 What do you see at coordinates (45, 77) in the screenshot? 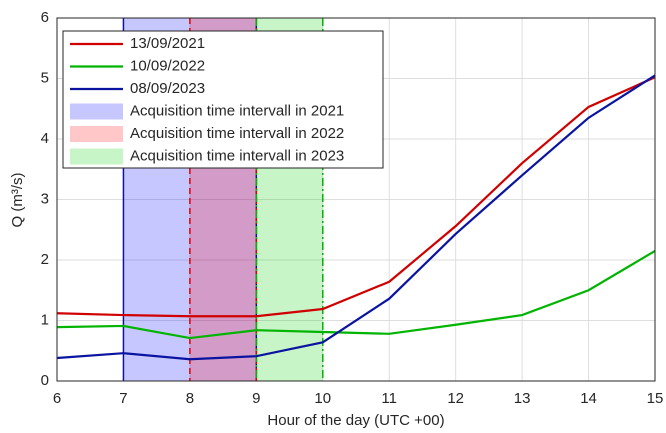
I see `y-tick-label: 5` at bounding box center [45, 77].